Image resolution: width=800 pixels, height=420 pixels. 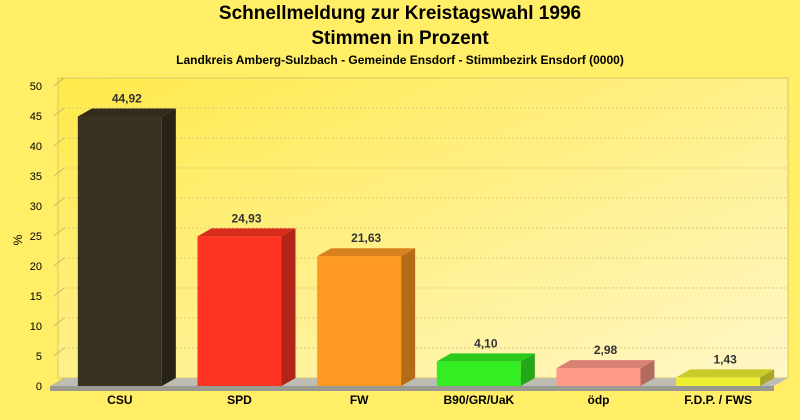 I want to click on plot-floor-edge, so click(x=412, y=388).